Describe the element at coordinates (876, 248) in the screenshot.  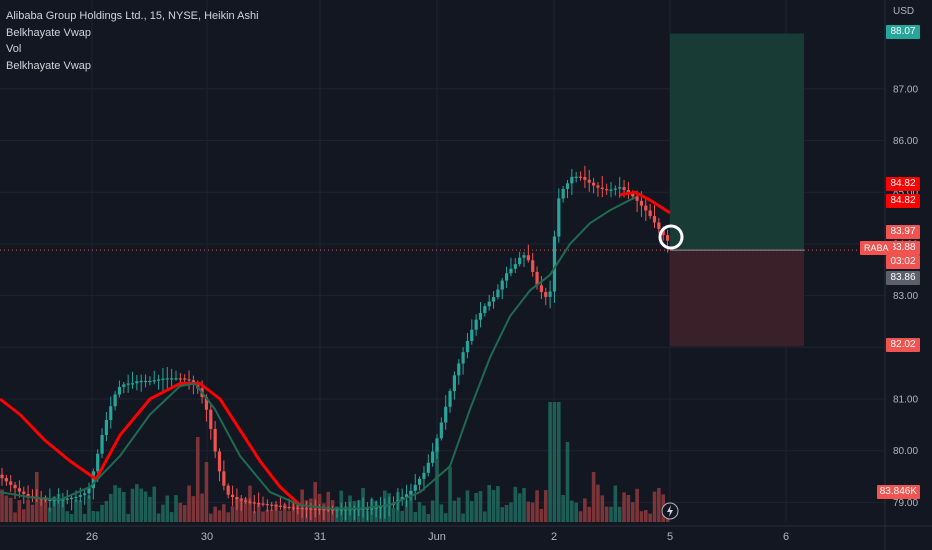
I see `ticker-tag: RABA` at that location.